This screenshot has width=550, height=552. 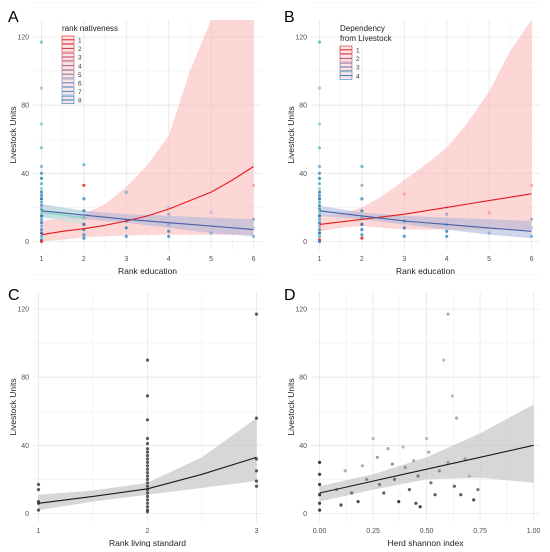 What do you see at coordinates (38, 531) in the screenshot?
I see `x-tick-label: 1` at bounding box center [38, 531].